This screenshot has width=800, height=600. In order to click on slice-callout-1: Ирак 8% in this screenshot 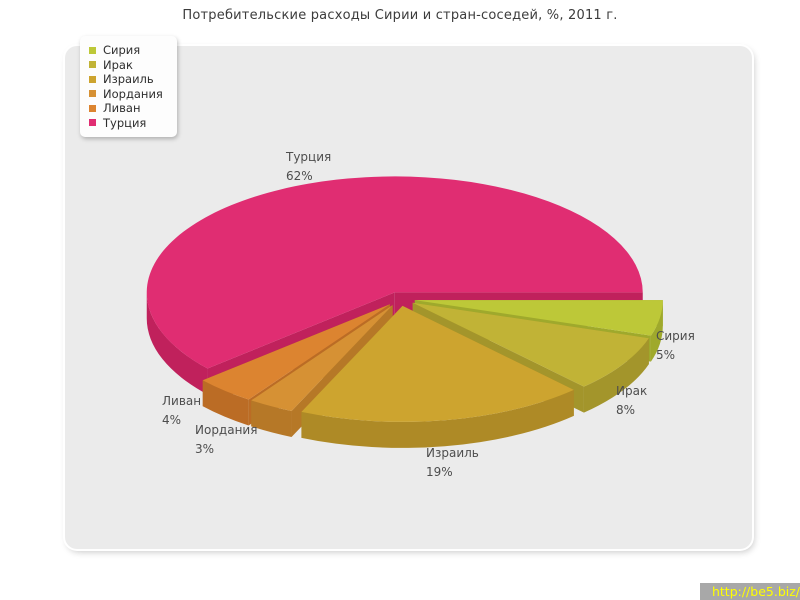, I will do `click(631, 401)`.